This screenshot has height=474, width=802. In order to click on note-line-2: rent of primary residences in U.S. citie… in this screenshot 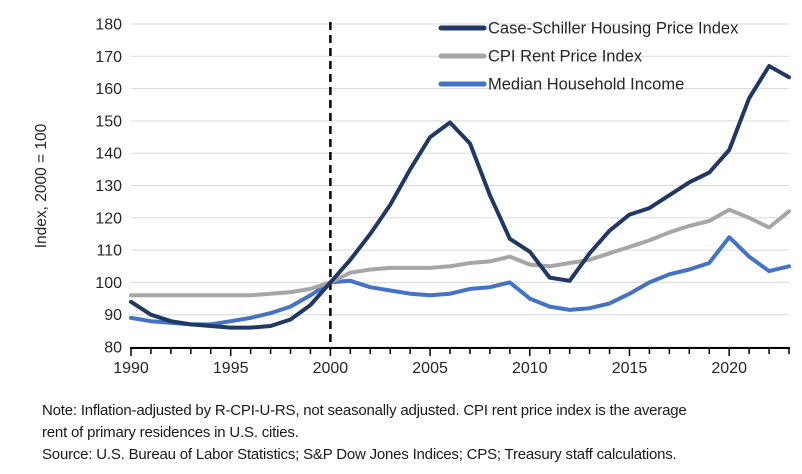, I will do `click(170, 432)`.